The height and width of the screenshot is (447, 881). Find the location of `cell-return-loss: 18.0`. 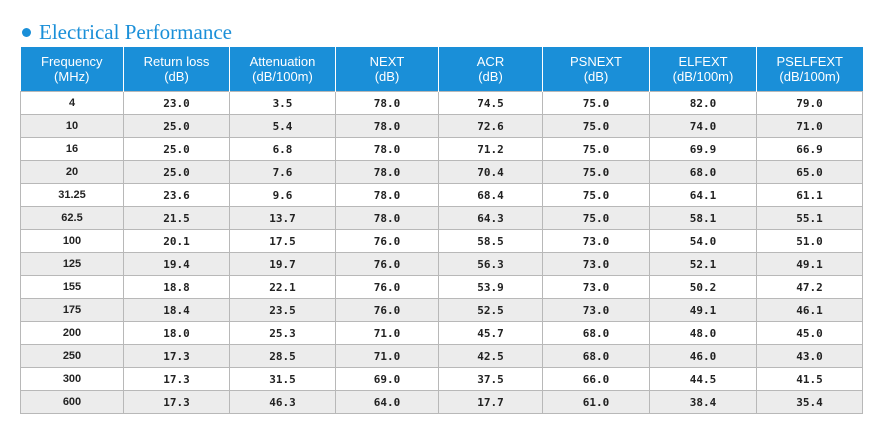

cell-return-loss: 18.0 is located at coordinates (176, 333).